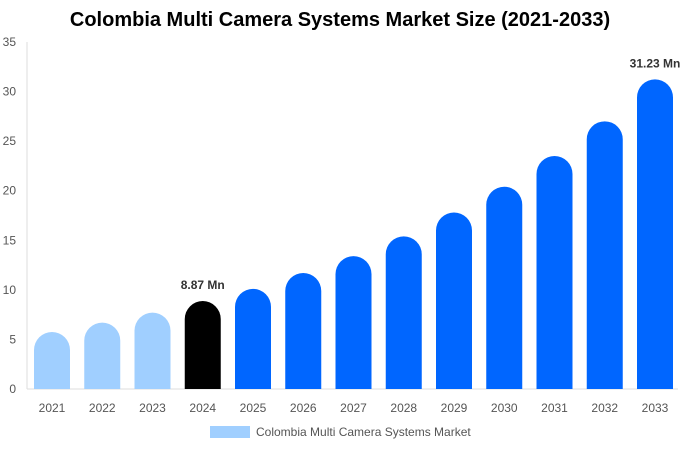 This screenshot has width=680, height=450. I want to click on data-label: 31.23 Mn, so click(655, 63).